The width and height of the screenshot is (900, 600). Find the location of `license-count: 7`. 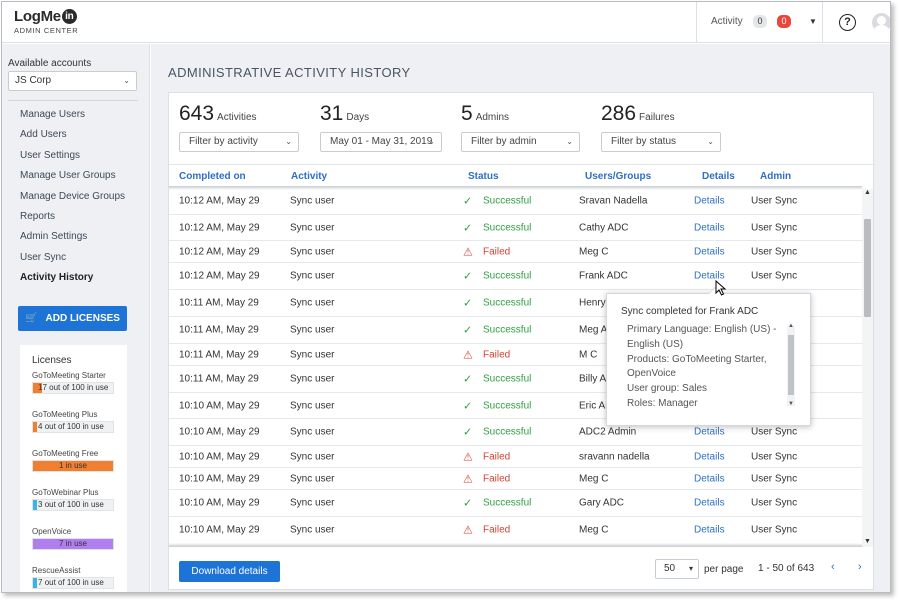

license-count: 7 is located at coordinates (61, 543).